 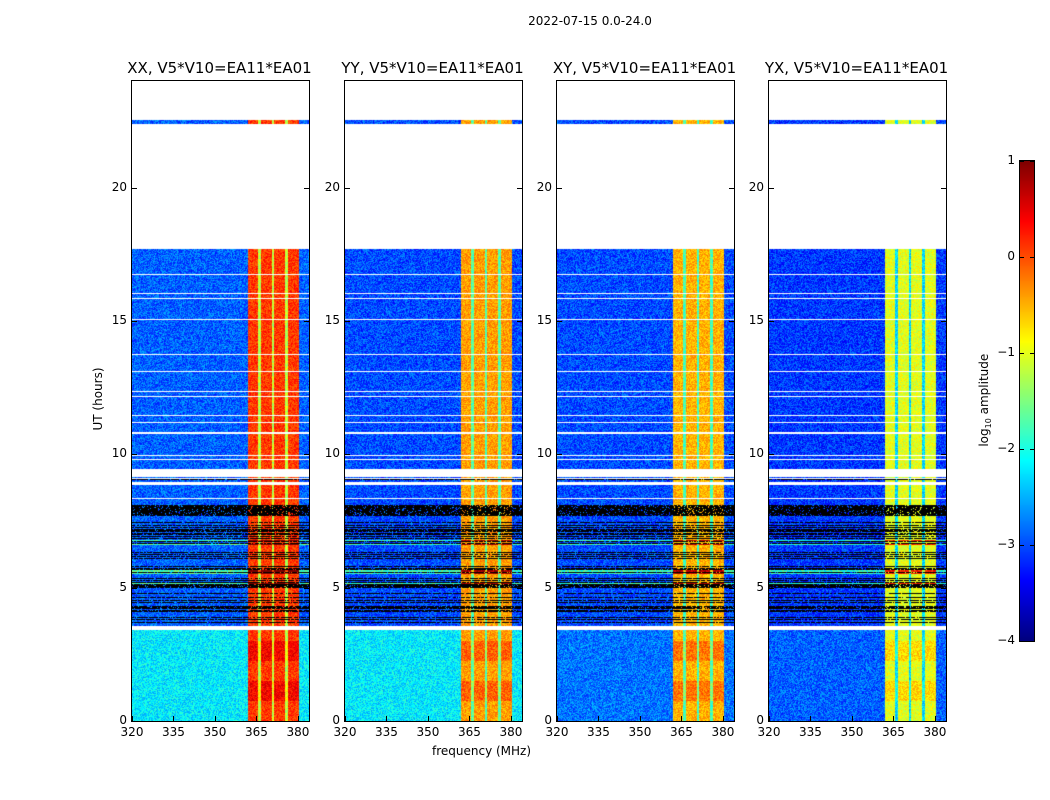 What do you see at coordinates (482, 751) in the screenshot?
I see `x-axis-label: frequency (MHz)` at bounding box center [482, 751].